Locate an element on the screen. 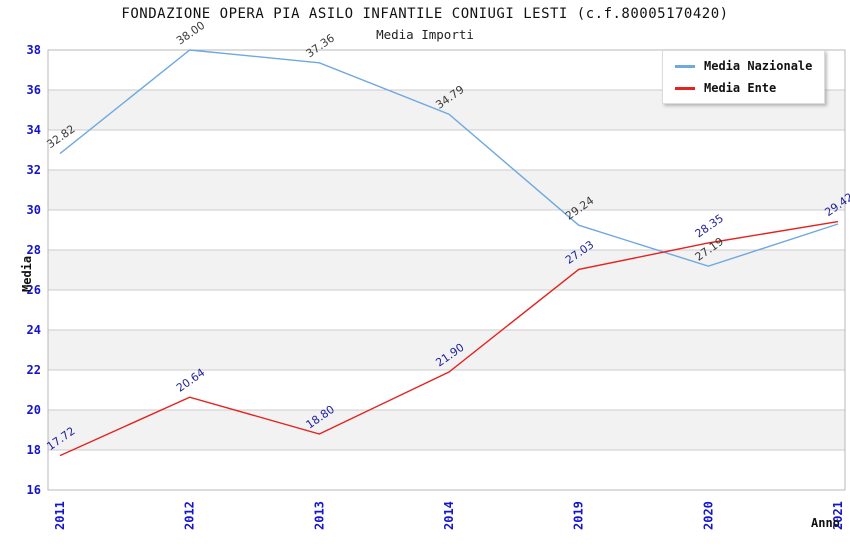  y-tick-label: 38 is located at coordinates (34, 50).